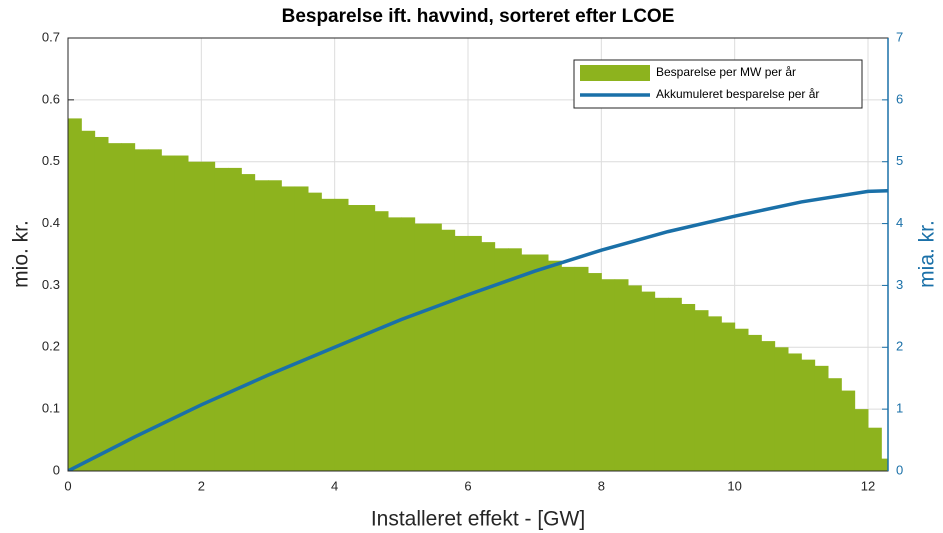 This screenshot has width=943, height=533. I want to click on x-tick-label: 2, so click(201, 485).